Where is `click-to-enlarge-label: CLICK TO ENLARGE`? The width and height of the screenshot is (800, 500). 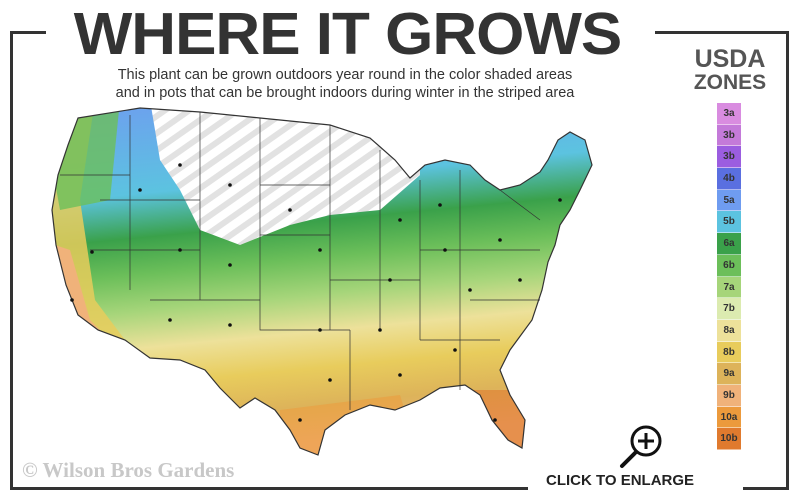 click-to-enlarge-label: CLICK TO ENLARGE is located at coordinates (620, 480).